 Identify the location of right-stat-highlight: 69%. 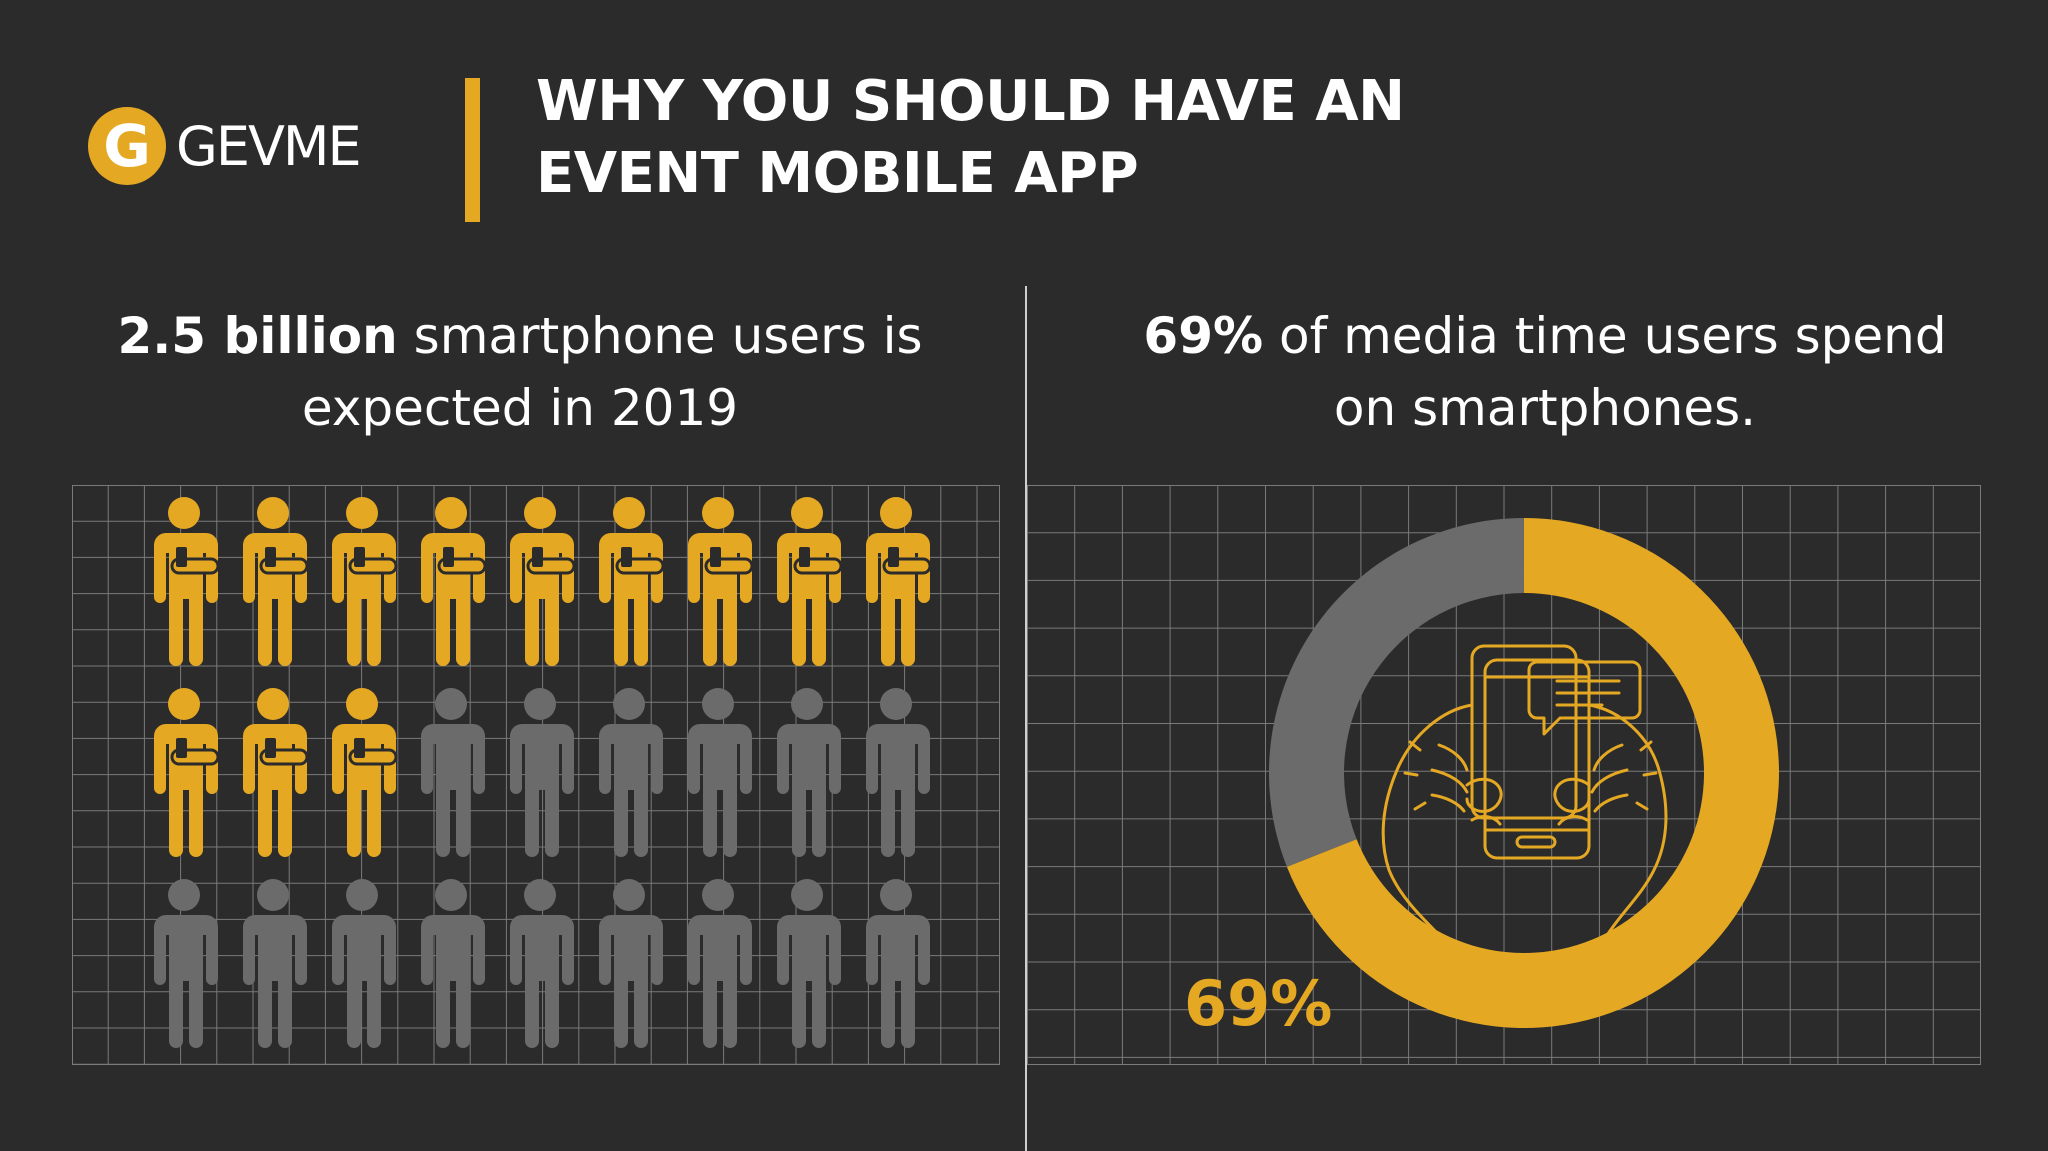
(1203, 336).